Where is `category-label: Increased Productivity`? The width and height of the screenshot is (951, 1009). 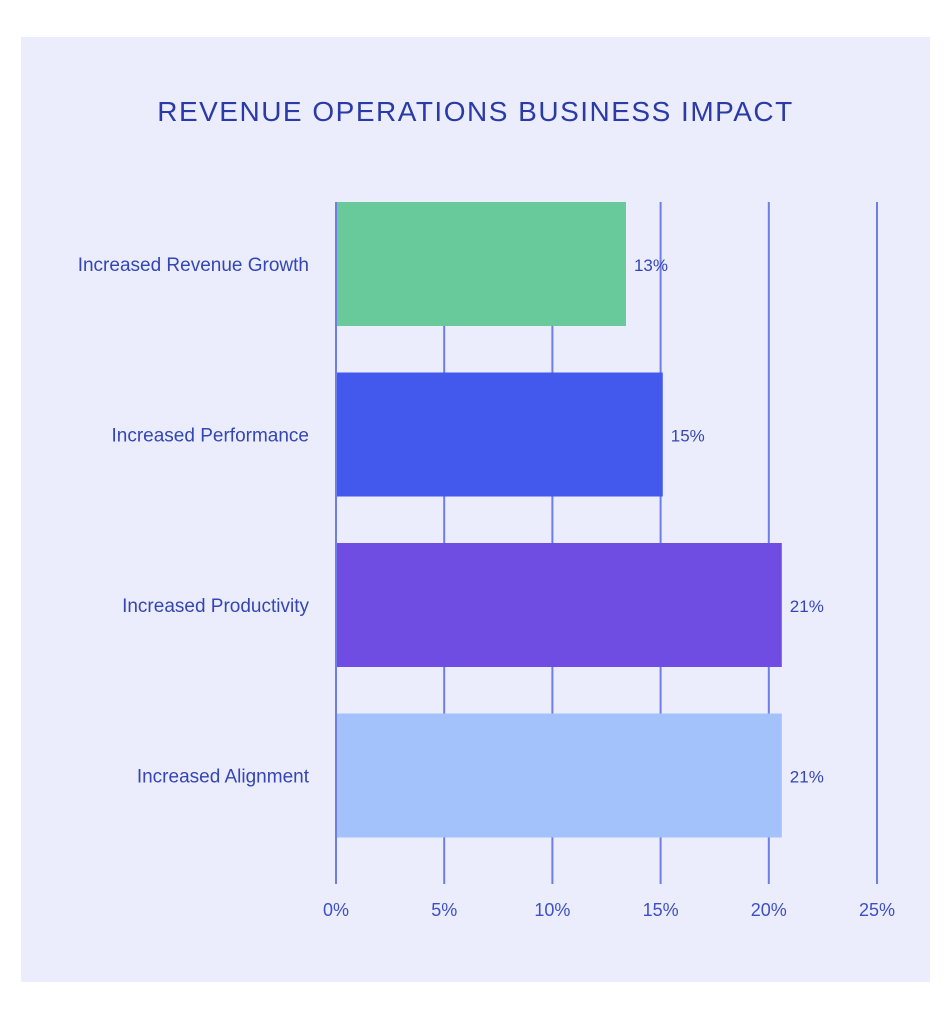
category-label: Increased Productivity is located at coordinates (215, 606).